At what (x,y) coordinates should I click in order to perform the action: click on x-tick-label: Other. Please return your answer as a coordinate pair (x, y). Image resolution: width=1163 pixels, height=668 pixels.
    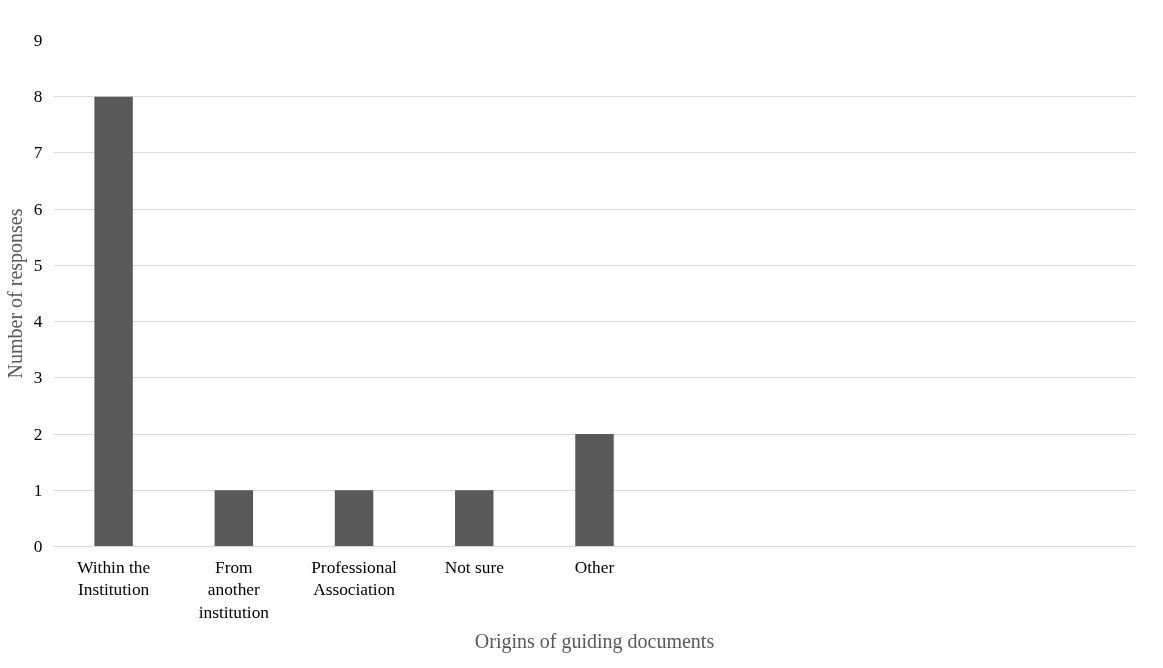
    Looking at the image, I should click on (594, 567).